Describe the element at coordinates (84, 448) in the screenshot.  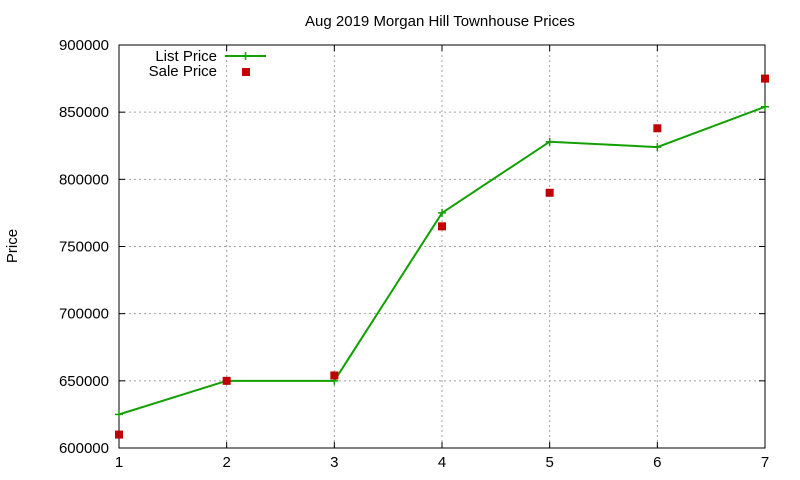
I see `y-tick-label: 600000` at that location.